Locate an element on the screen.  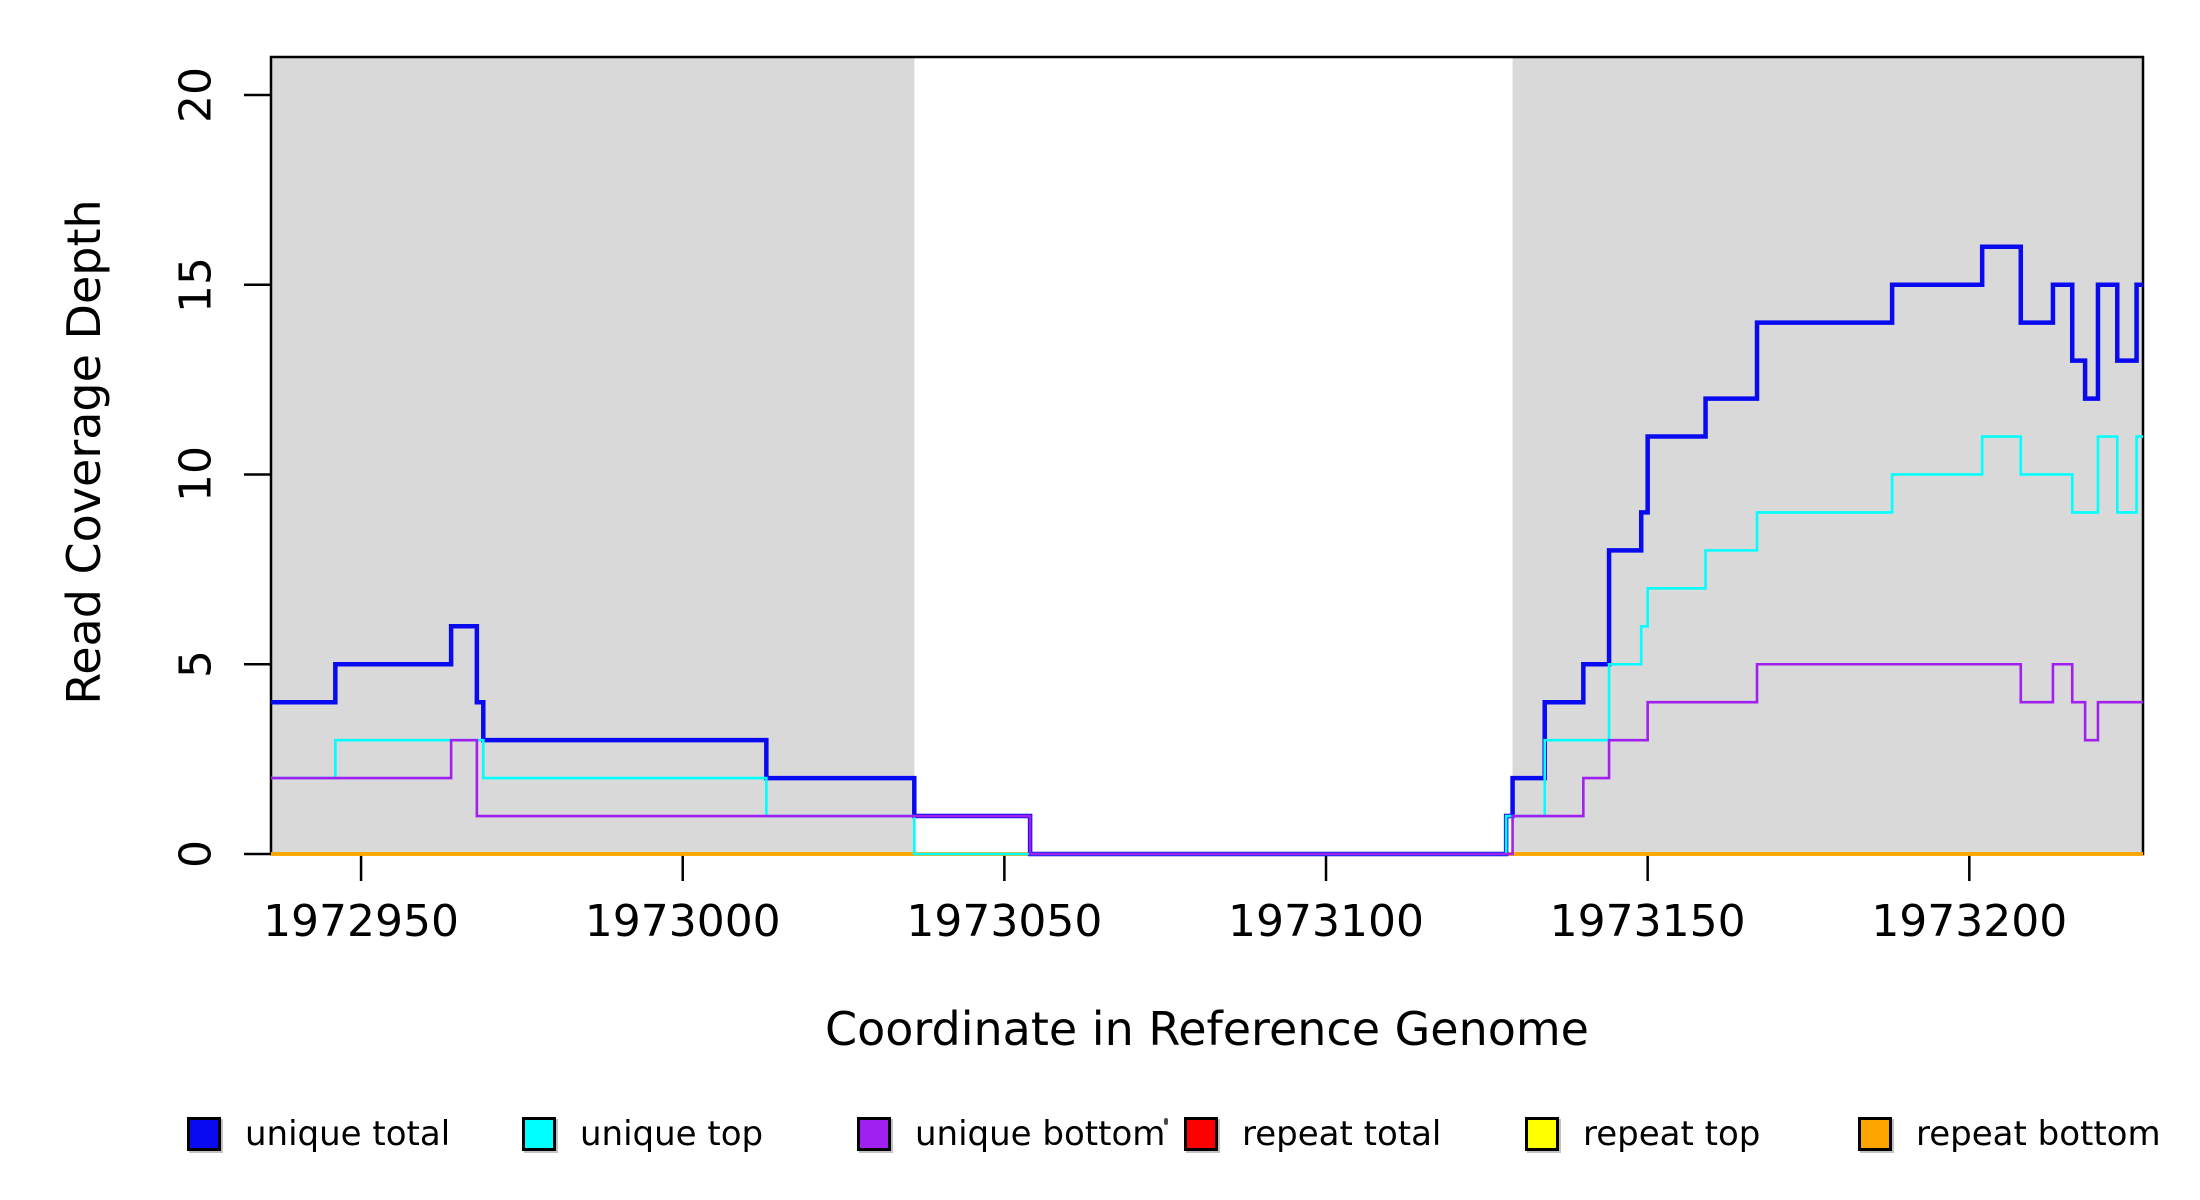
legend-item: unique bottom is located at coordinates (1011, 1134).